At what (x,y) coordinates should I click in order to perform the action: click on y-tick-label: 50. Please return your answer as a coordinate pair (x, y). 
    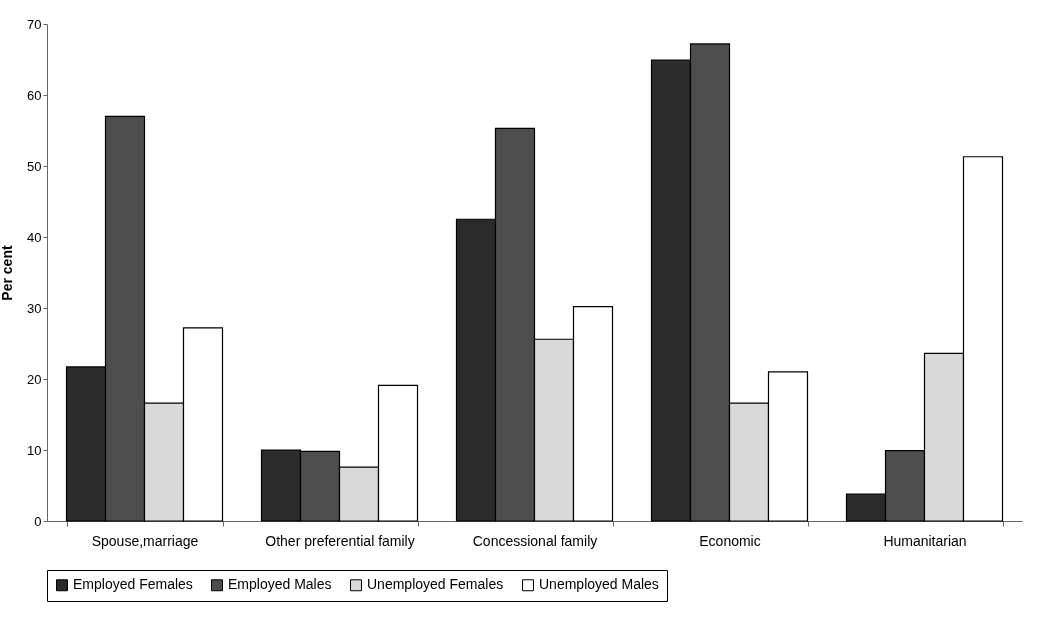
    Looking at the image, I should click on (34, 166).